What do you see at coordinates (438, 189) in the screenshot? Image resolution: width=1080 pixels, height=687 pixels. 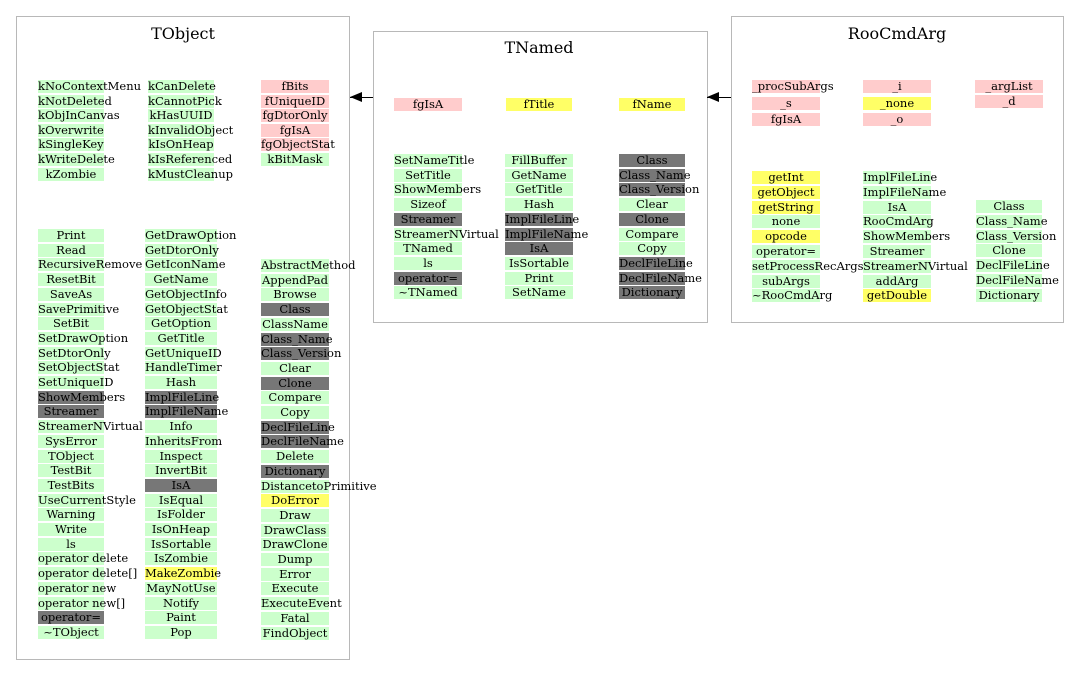 I see `member-showmembers: ShowMembers` at bounding box center [438, 189].